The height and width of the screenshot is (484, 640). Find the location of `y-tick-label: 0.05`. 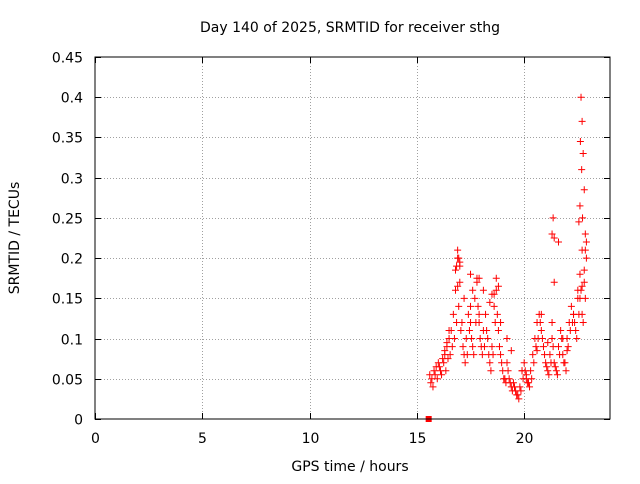

y-tick-label: 0.05 is located at coordinates (67, 381).